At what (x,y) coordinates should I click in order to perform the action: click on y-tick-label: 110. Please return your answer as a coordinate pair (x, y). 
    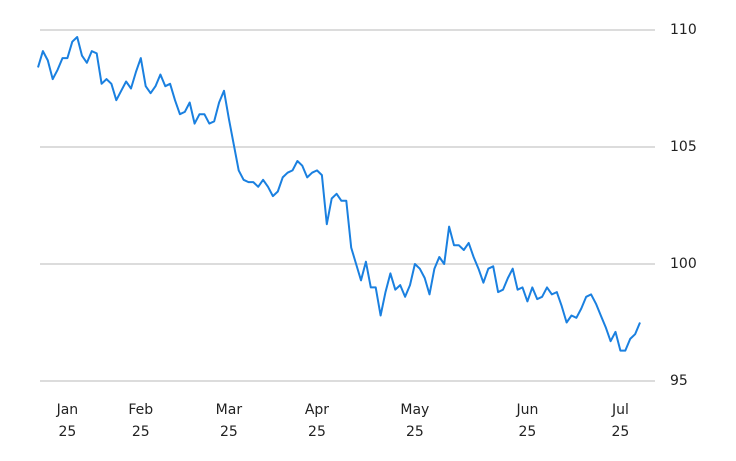
    Looking at the image, I should click on (683, 30).